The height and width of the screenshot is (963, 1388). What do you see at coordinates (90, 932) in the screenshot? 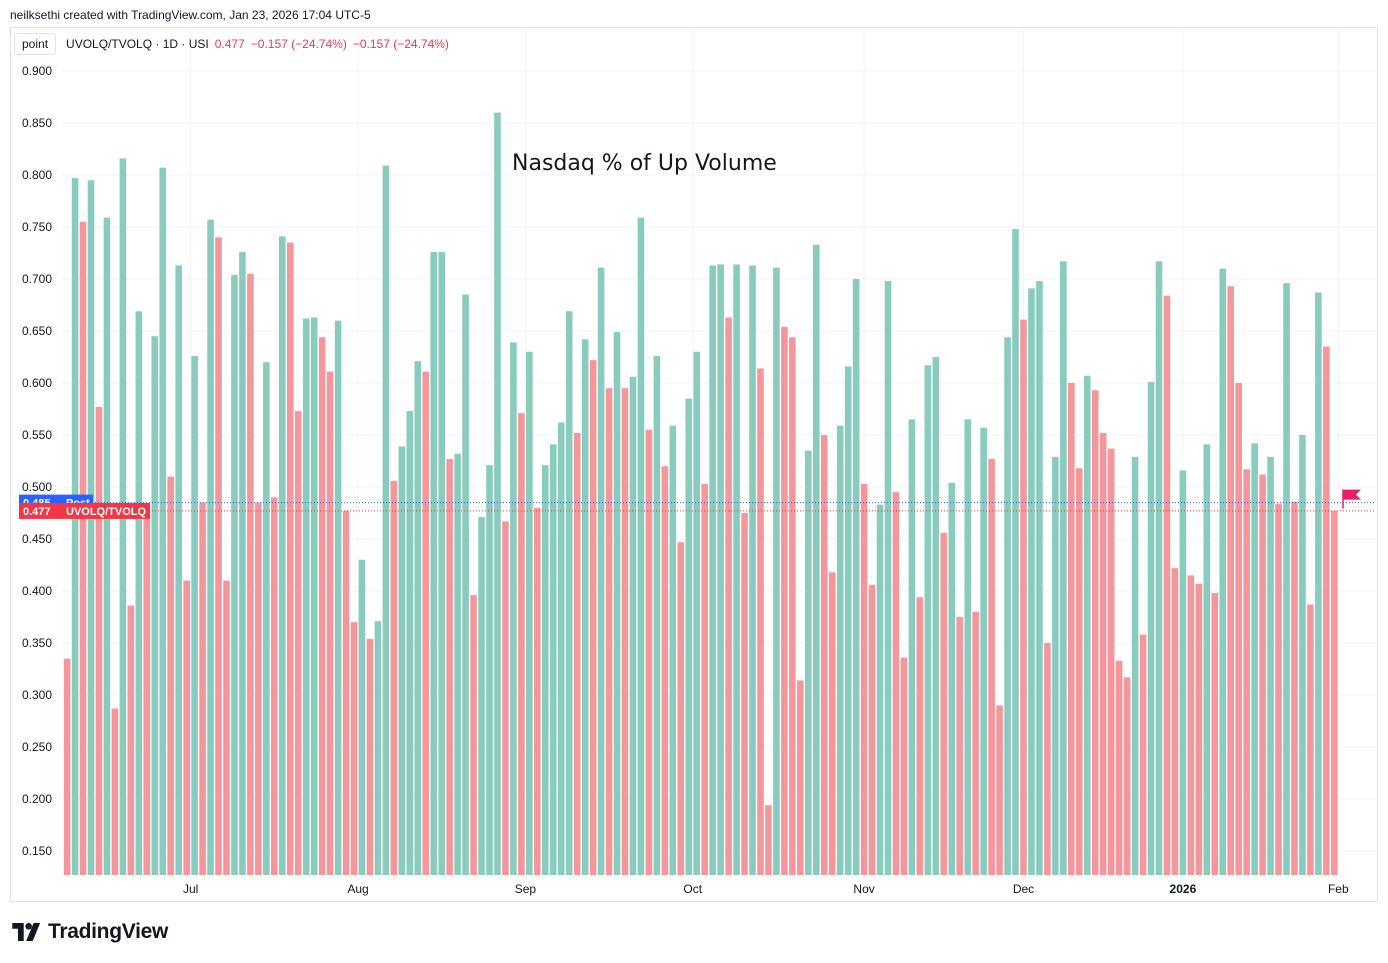
I see `tradingview-logo: TradingView` at bounding box center [90, 932].